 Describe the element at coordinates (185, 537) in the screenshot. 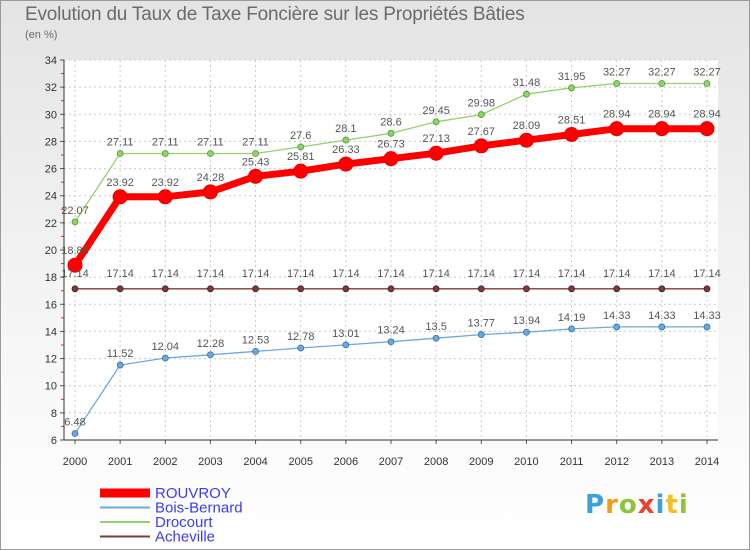

I see `legend-label-acheville: Acheville` at that location.